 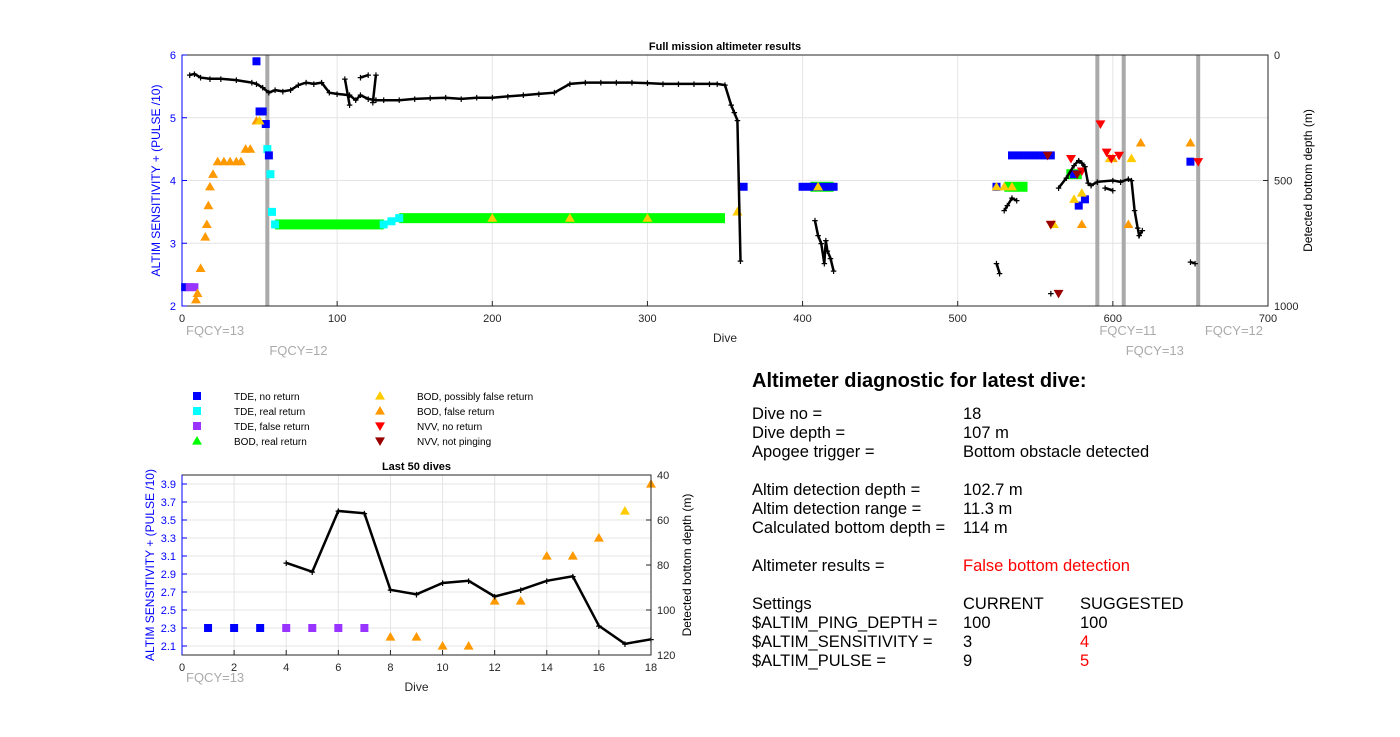 I want to click on y-tick-label: 5, so click(x=173, y=119).